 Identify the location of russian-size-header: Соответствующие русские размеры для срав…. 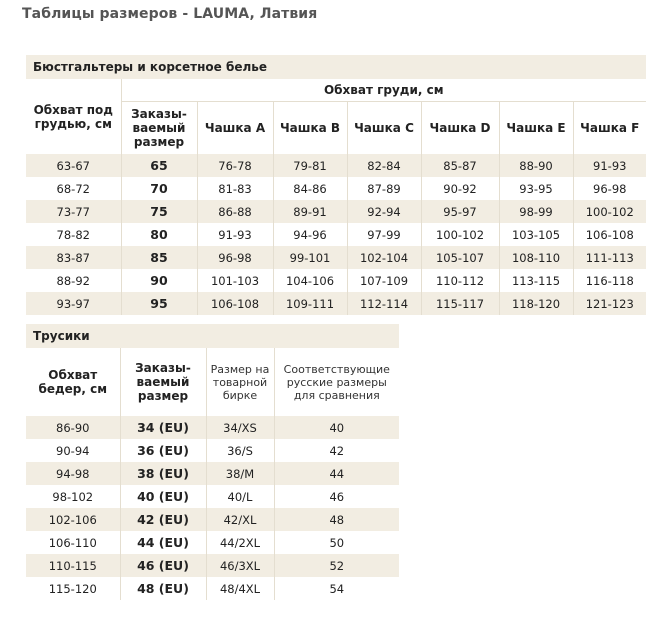
(336, 382).